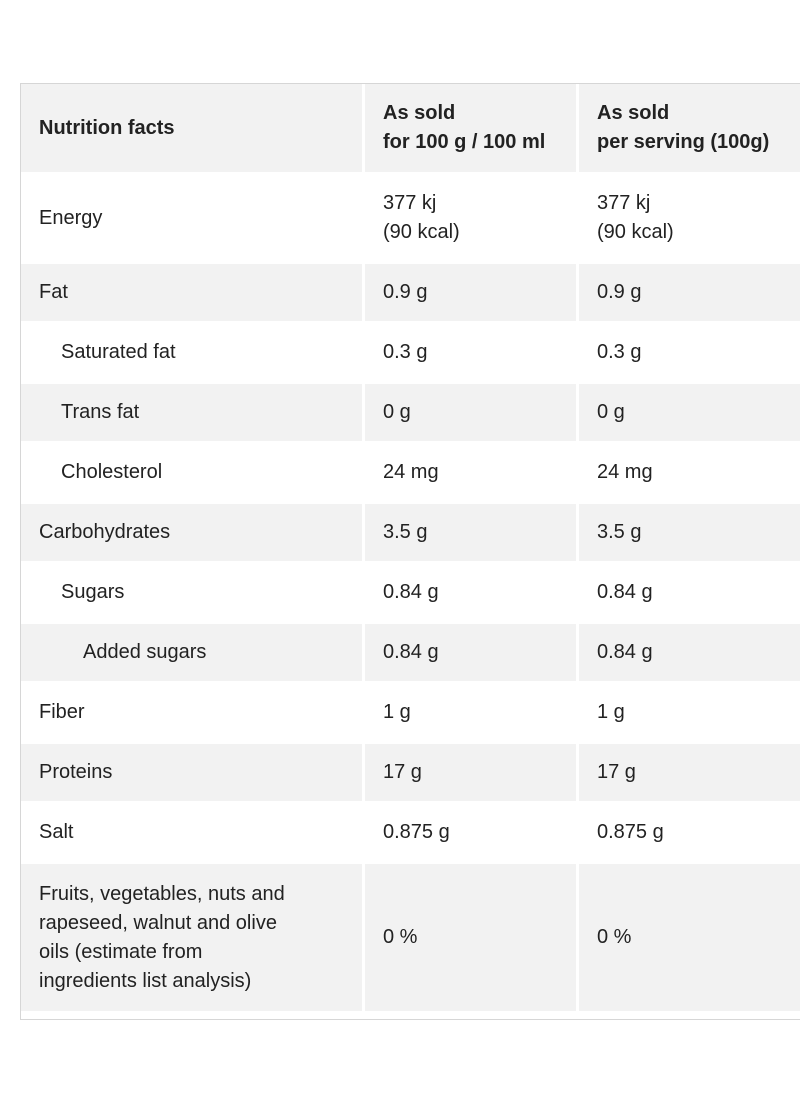  I want to click on row-label-trans-fat: Trans fat, so click(193, 414).